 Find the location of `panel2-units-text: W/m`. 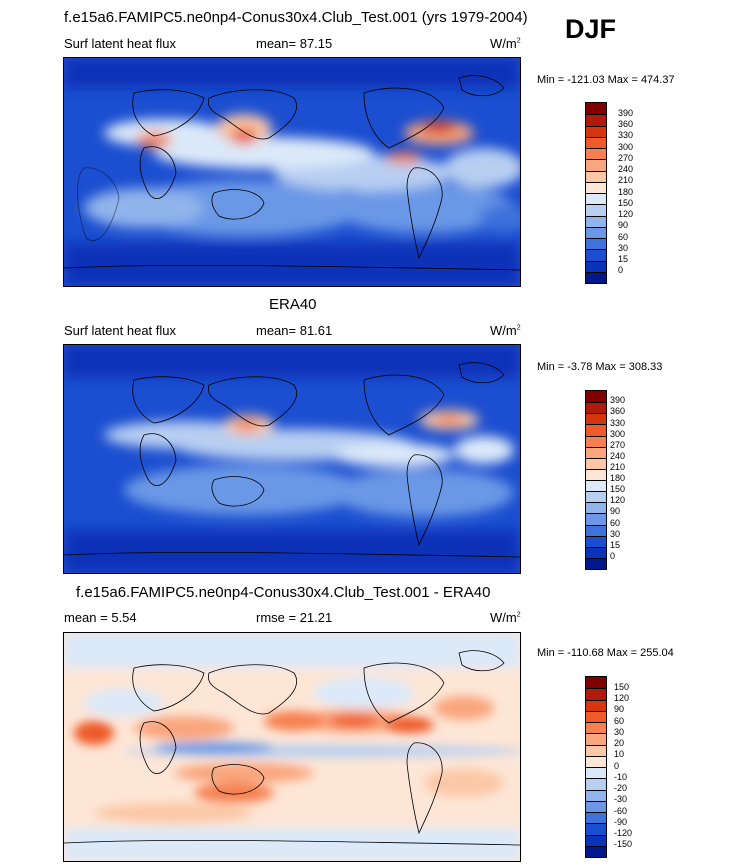

panel2-units-text: W/m is located at coordinates (503, 330).